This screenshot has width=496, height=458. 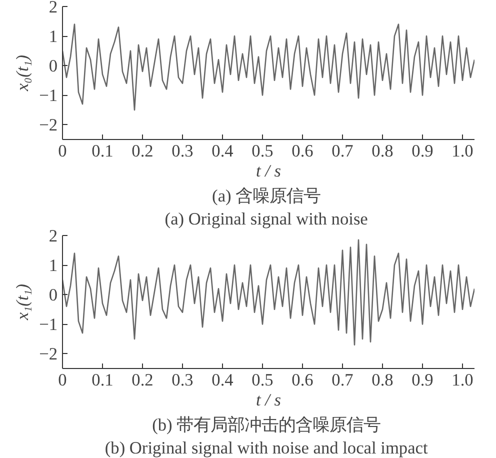 What do you see at coordinates (22, 303) in the screenshot?
I see `y-axis-title: x₁(t₁)` at bounding box center [22, 303].